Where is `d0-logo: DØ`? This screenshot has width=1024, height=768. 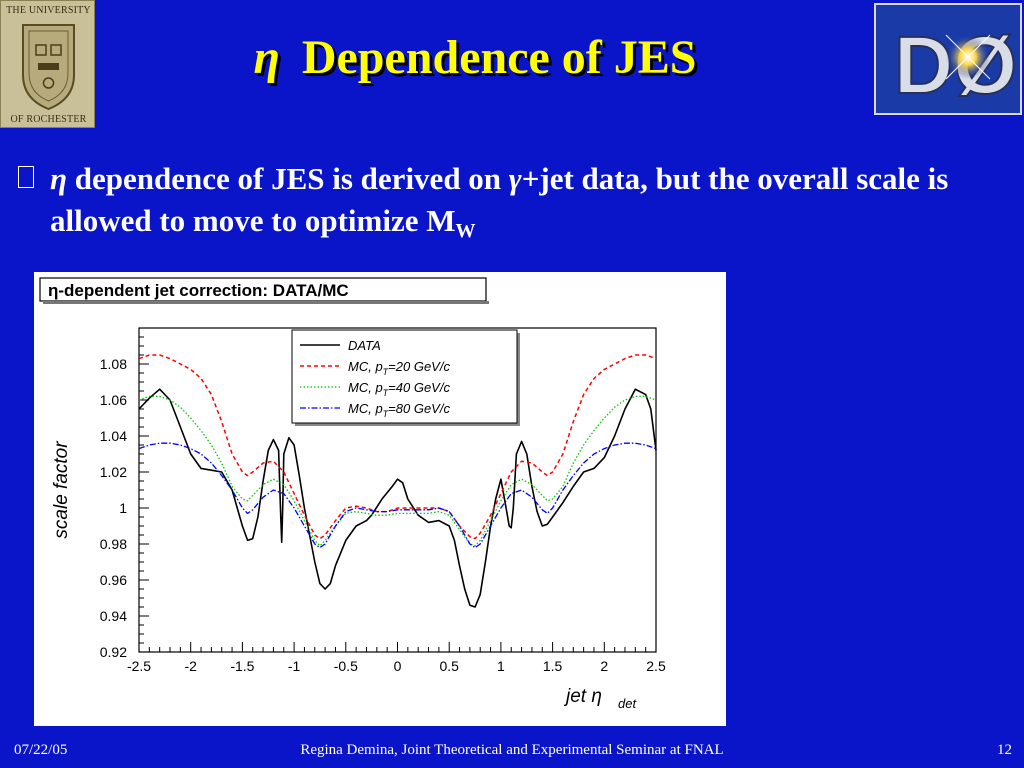
d0-logo: DØ is located at coordinates (948, 59).